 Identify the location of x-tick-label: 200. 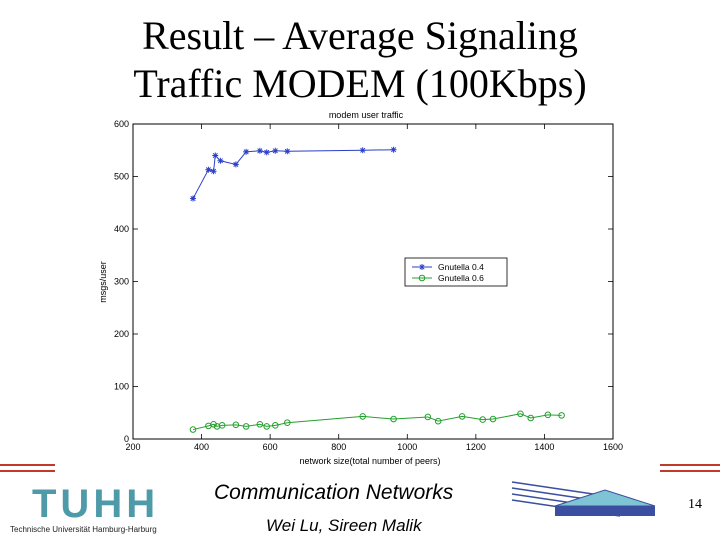
(132, 447).